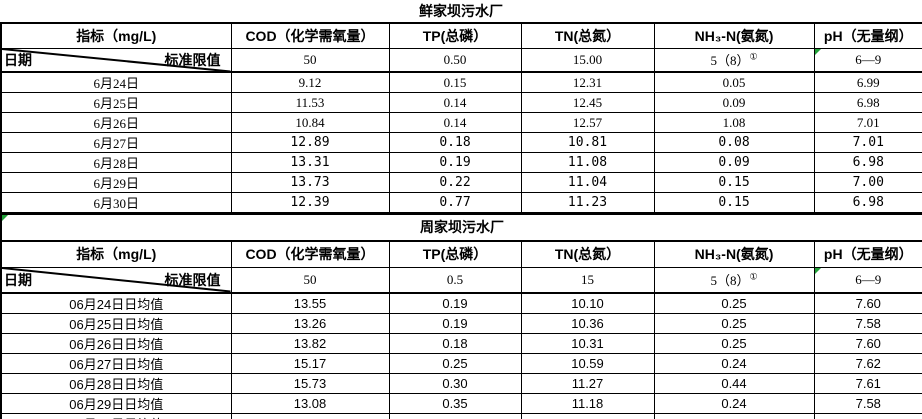 Image resolution: width=922 pixels, height=419 pixels. I want to click on standard-limit-row: 日期 标准限值 50 0.50 15.00 5（8）① 6—9, so click(461, 60).